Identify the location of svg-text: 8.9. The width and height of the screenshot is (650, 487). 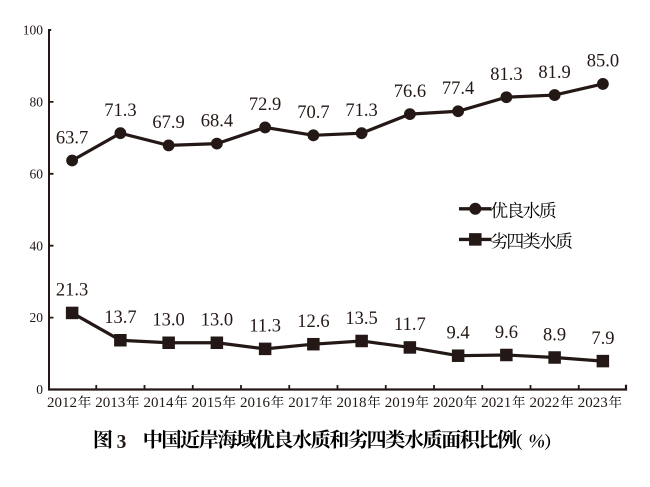
(554, 335).